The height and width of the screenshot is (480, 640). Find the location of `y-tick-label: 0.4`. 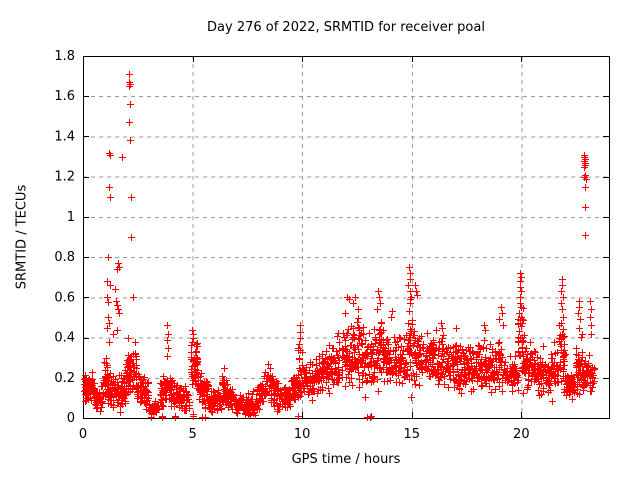

y-tick-label: 0.4 is located at coordinates (64, 338).